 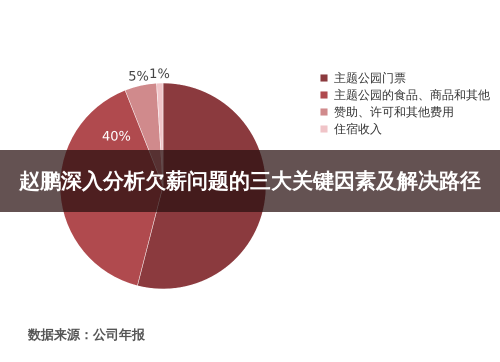 What do you see at coordinates (116, 136) in the screenshot?
I see `data-label: 40%` at bounding box center [116, 136].